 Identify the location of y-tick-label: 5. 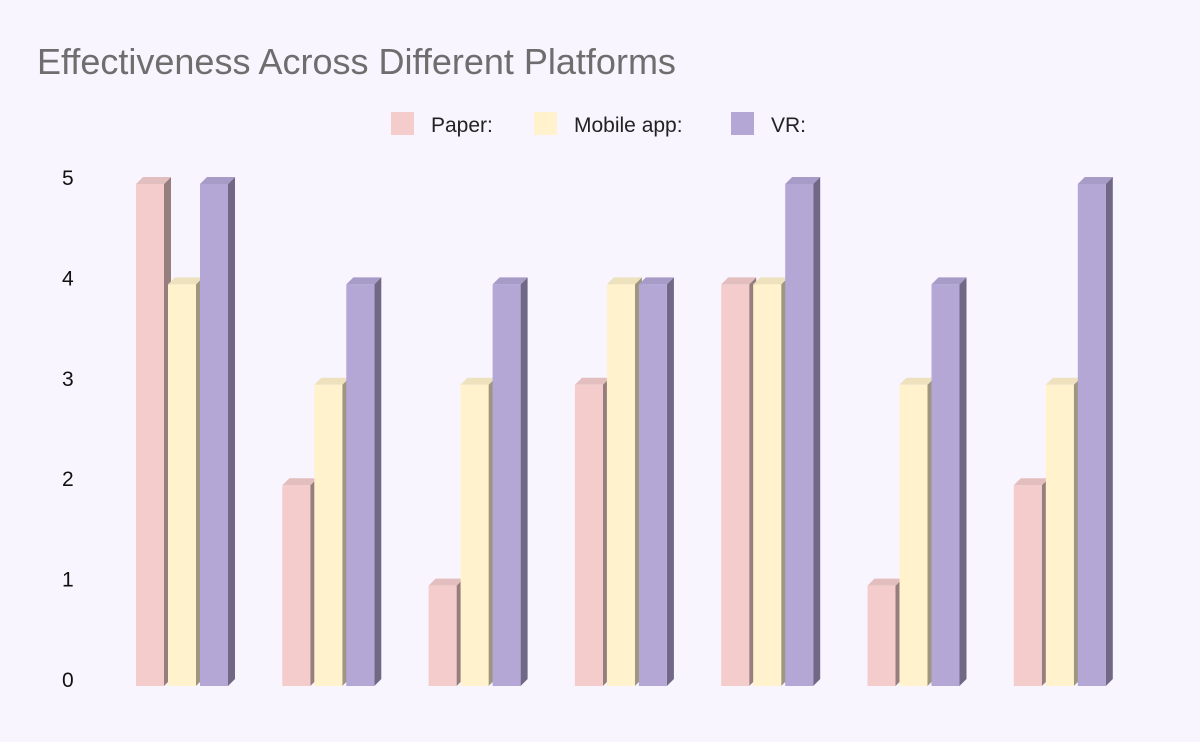
(68, 178).